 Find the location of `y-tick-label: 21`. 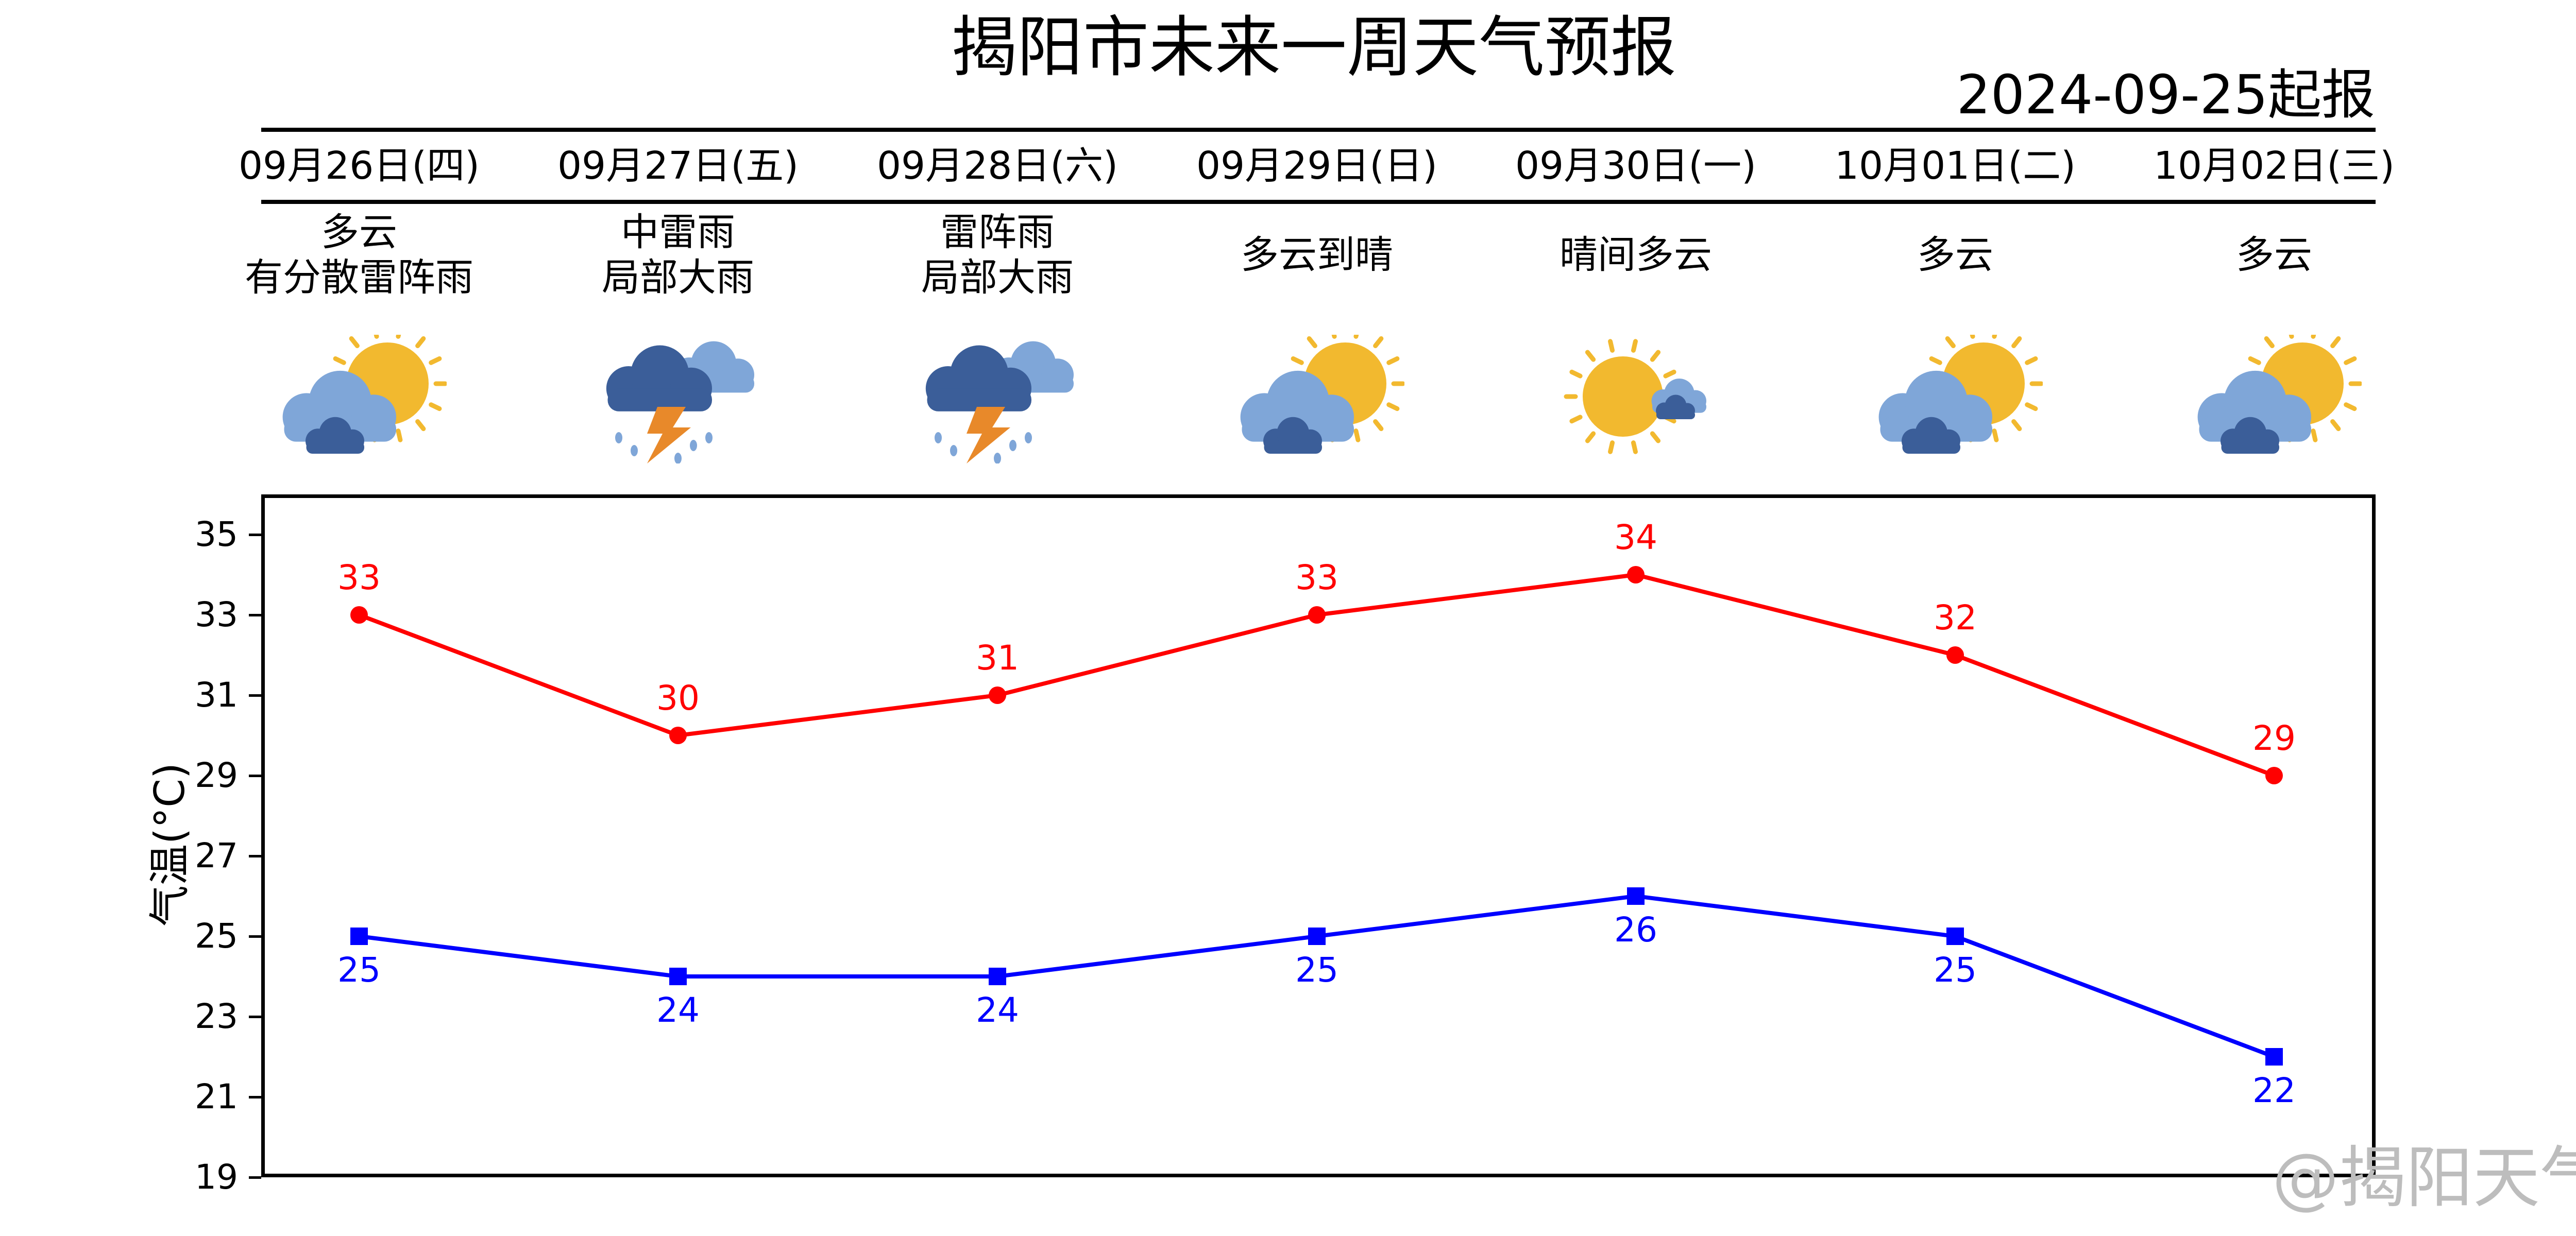

y-tick-label: 21 is located at coordinates (216, 1097).